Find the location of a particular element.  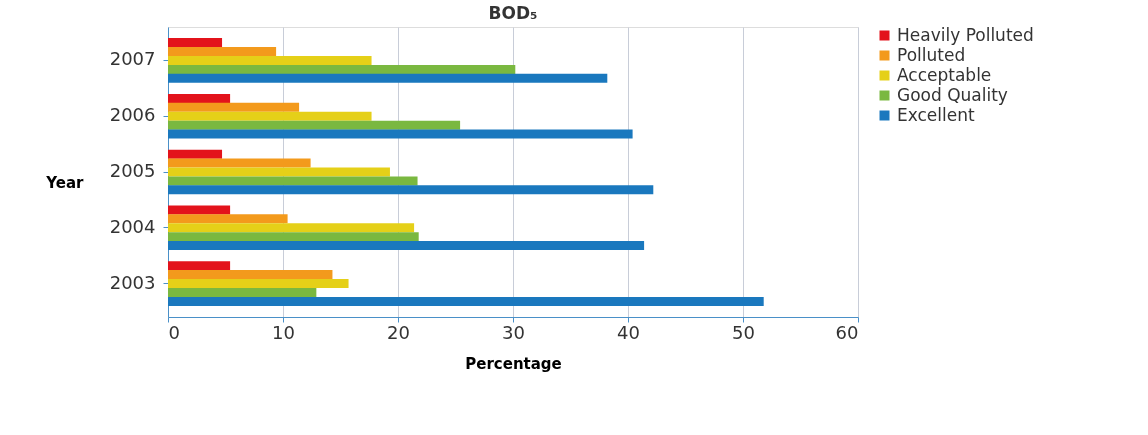

x-tick-label: 30 is located at coordinates (513, 332).